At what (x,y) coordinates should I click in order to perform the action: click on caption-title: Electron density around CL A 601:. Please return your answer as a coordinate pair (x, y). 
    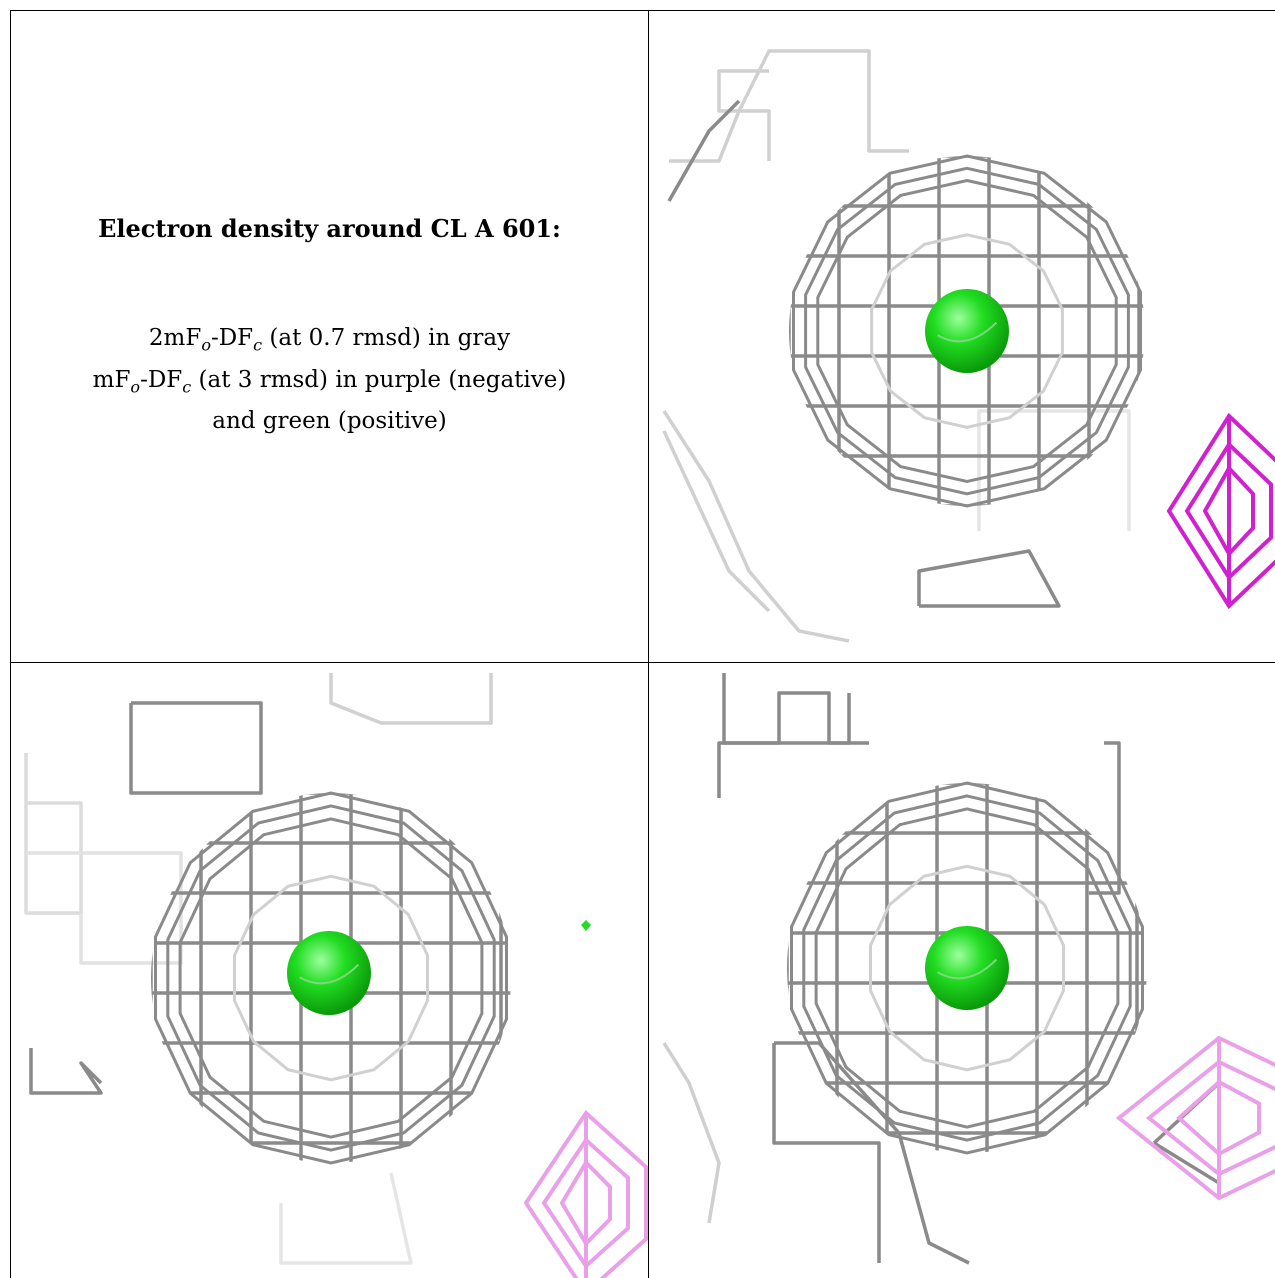
    Looking at the image, I should click on (329, 228).